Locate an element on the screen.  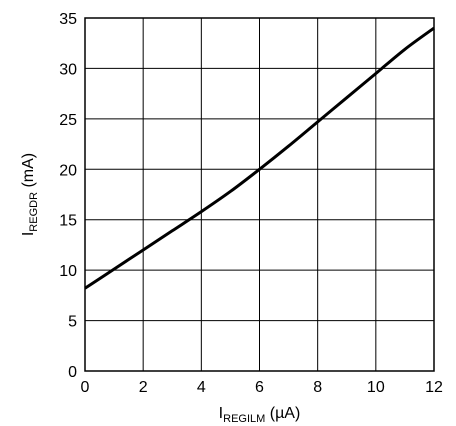
x-tick-label: 0 is located at coordinates (85, 387).